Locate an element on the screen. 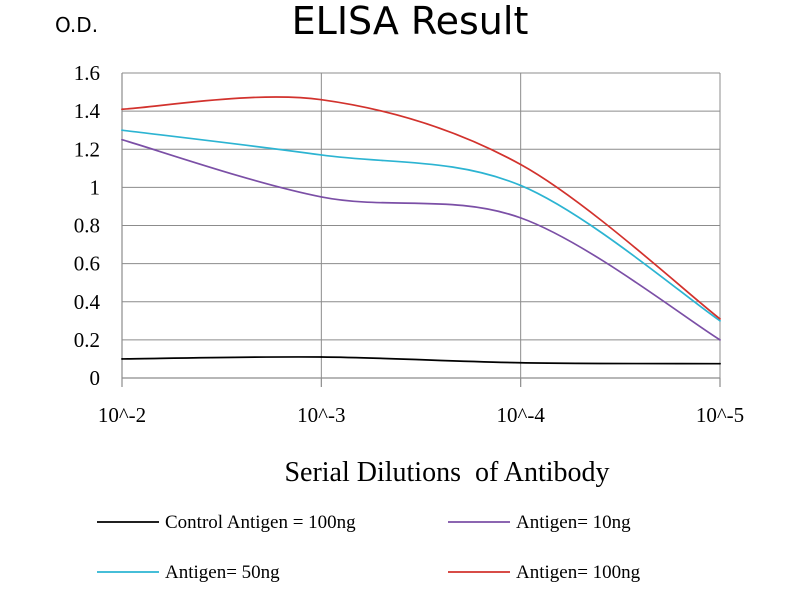 Image resolution: width=800 pixels, height=600 pixels. x-tick-label: 10^-4 is located at coordinates (520, 415).